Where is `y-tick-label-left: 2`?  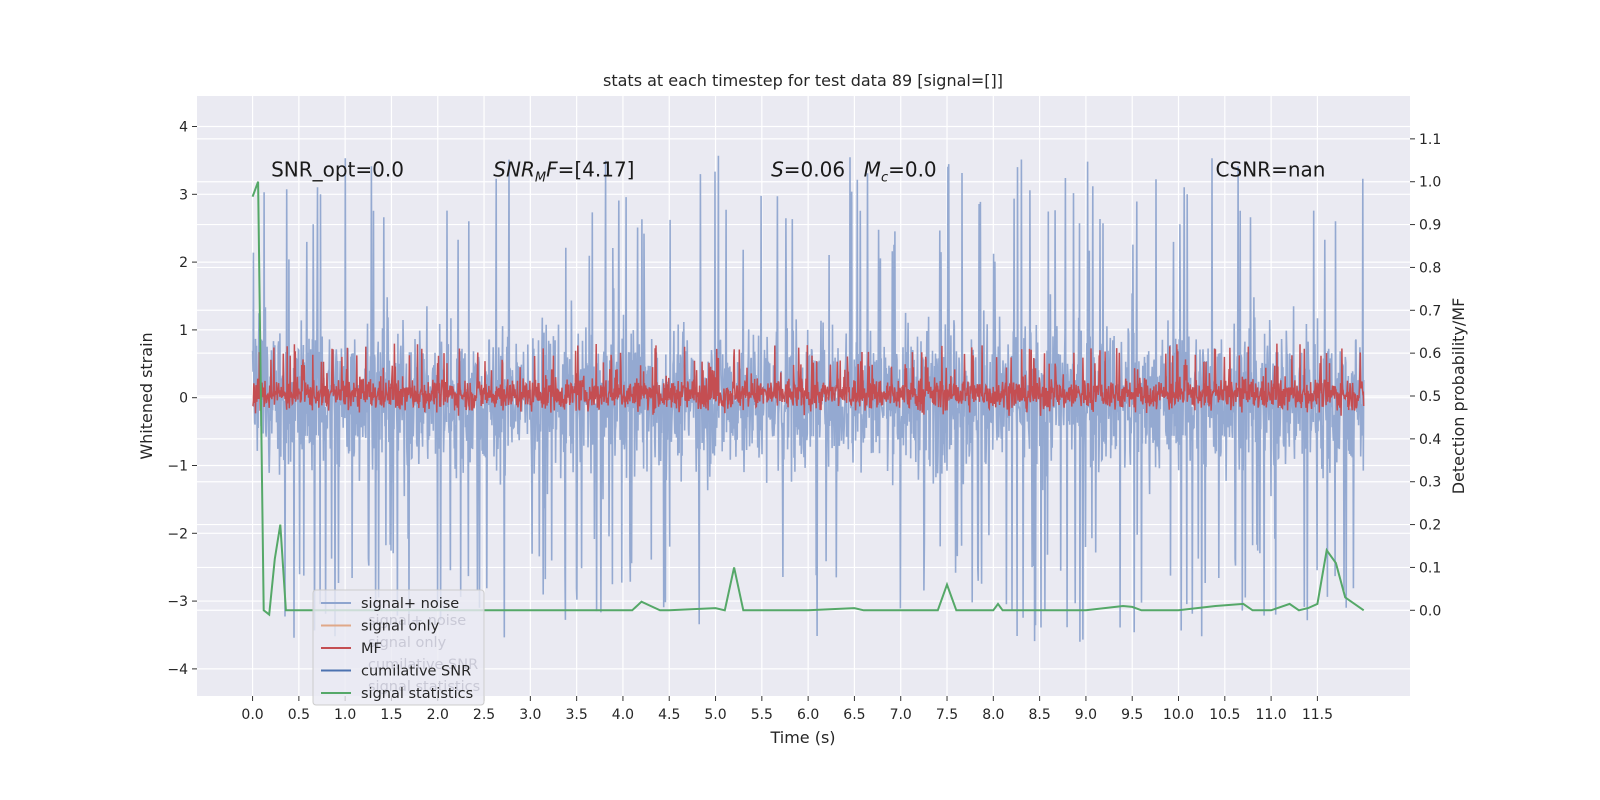
y-tick-label-left: 2 is located at coordinates (183, 263).